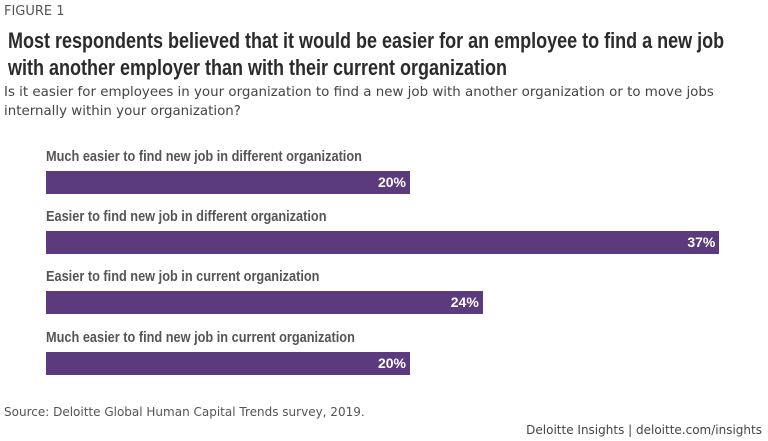 This screenshot has width=768, height=441. Describe the element at coordinates (464, 302) in the screenshot. I see `data-label: 24%` at that location.